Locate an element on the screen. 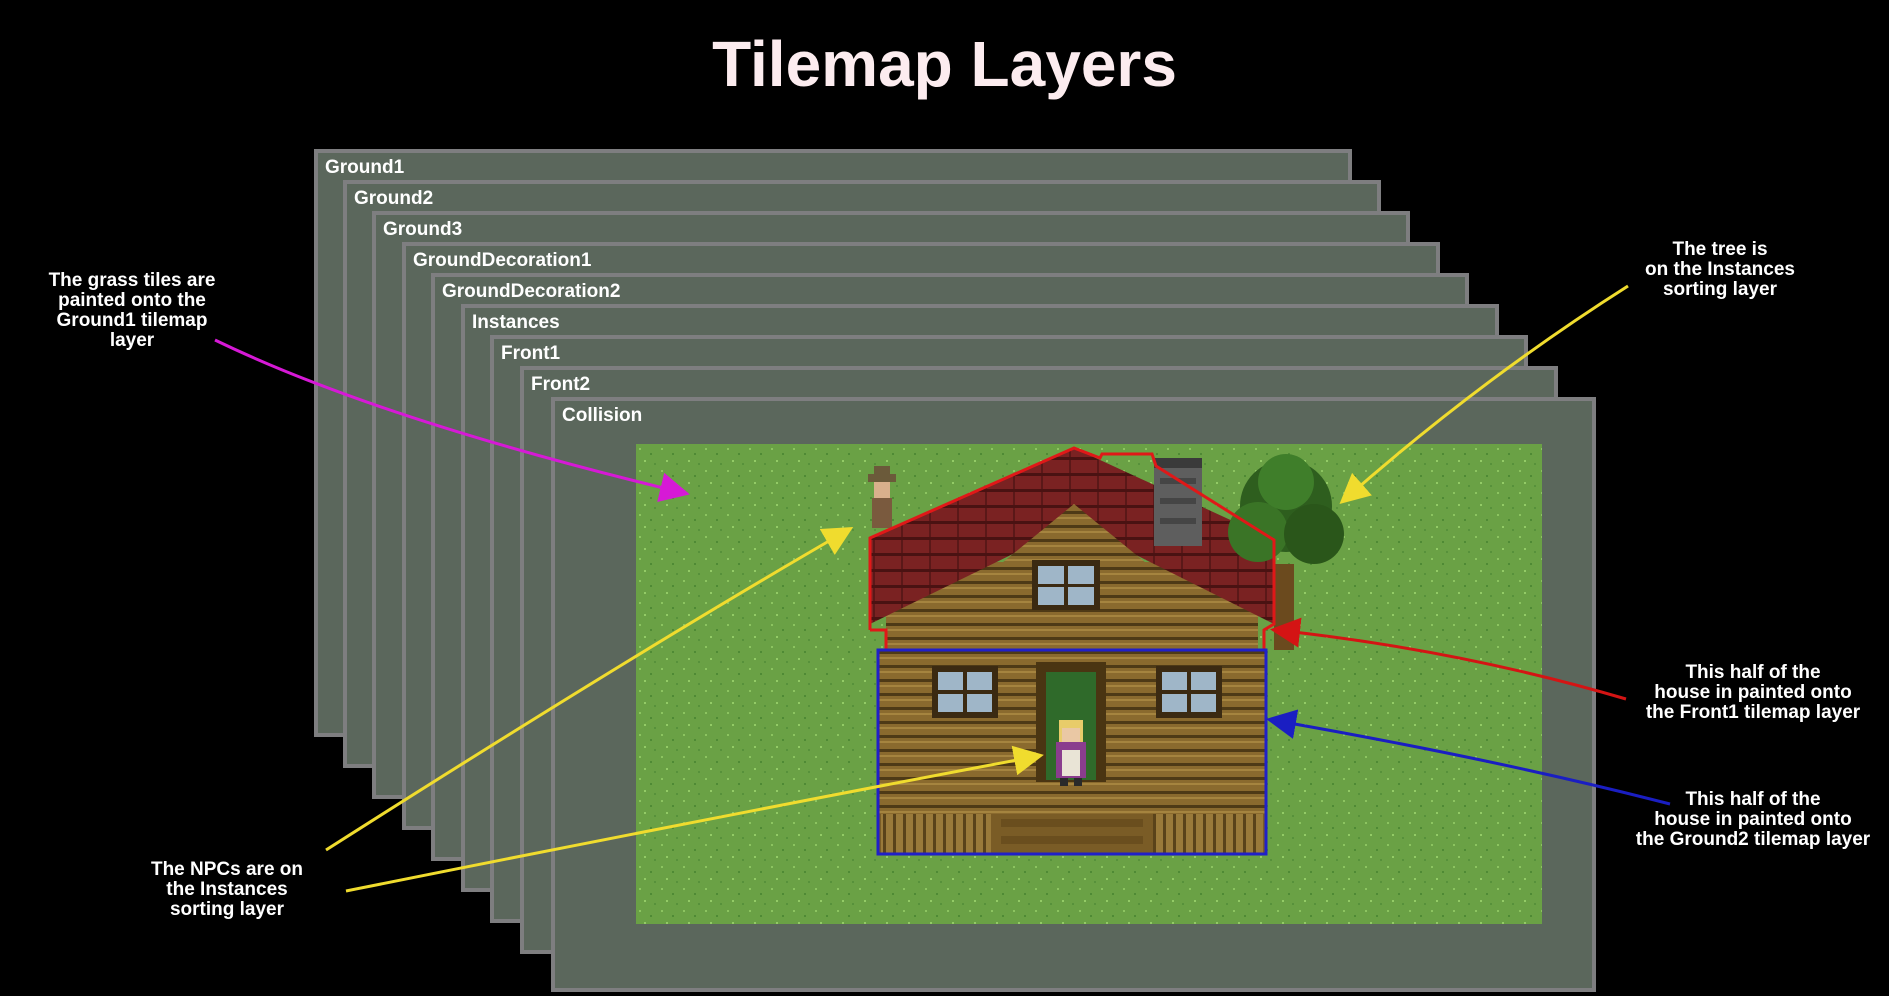 This screenshot has width=1889, height=996. annotation-line: the Ground2 tilemap layer is located at coordinates (1753, 839).